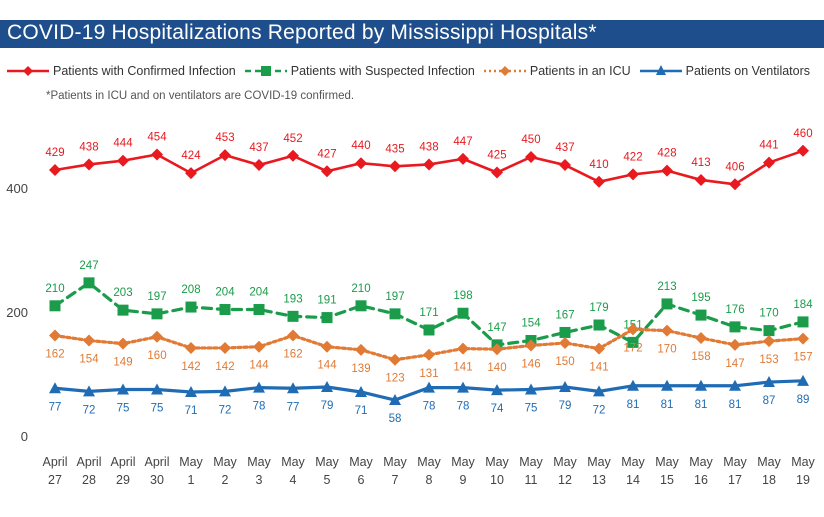  Describe the element at coordinates (361, 480) in the screenshot. I see `x-tick-label-day: 6` at that location.